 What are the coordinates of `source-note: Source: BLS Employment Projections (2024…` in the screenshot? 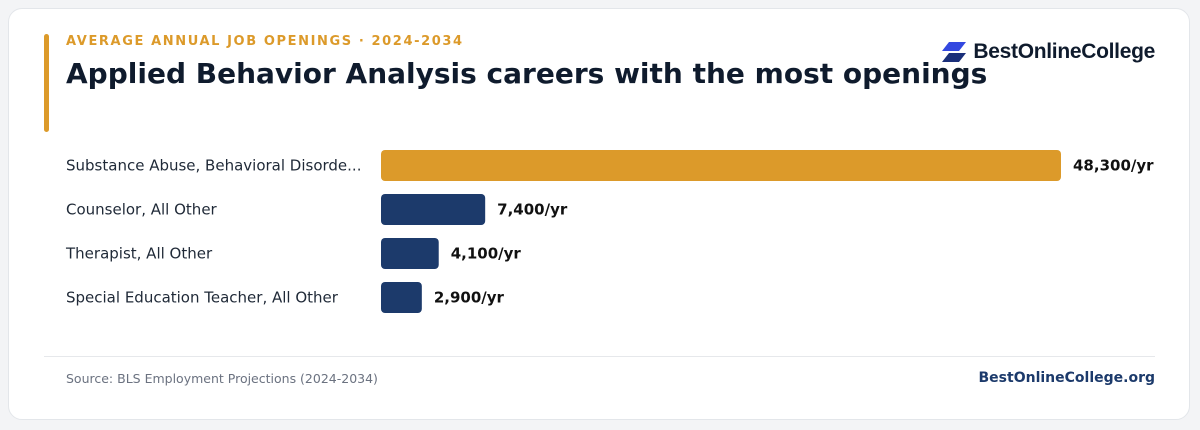 It's located at (222, 378).